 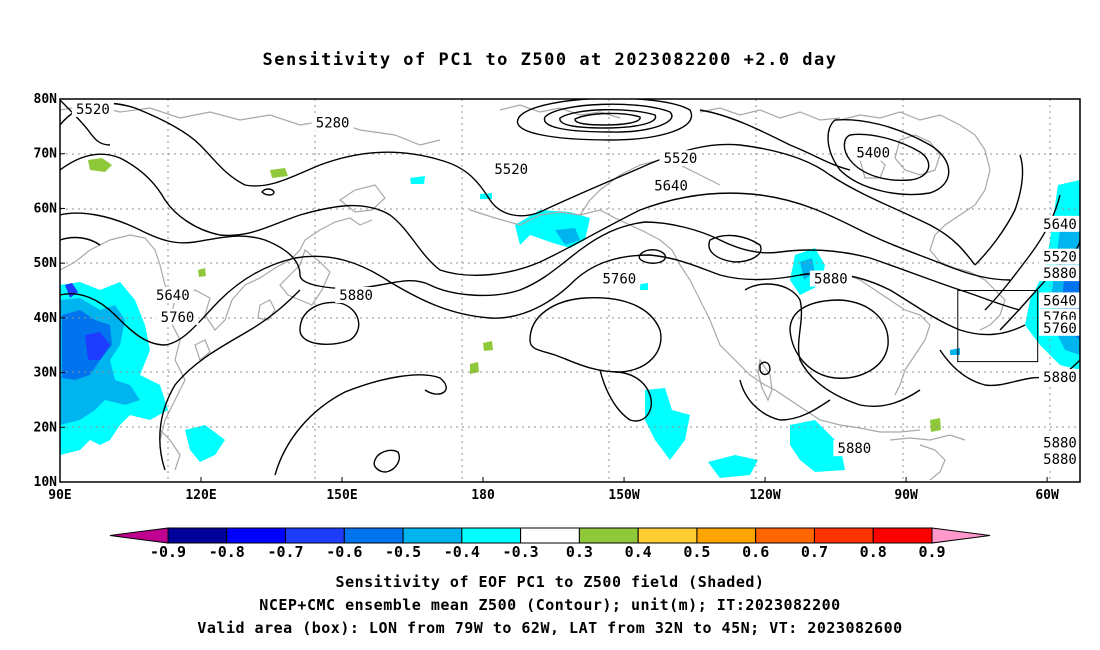 What do you see at coordinates (46, 99) in the screenshot?
I see `lat-label: 80N` at bounding box center [46, 99].